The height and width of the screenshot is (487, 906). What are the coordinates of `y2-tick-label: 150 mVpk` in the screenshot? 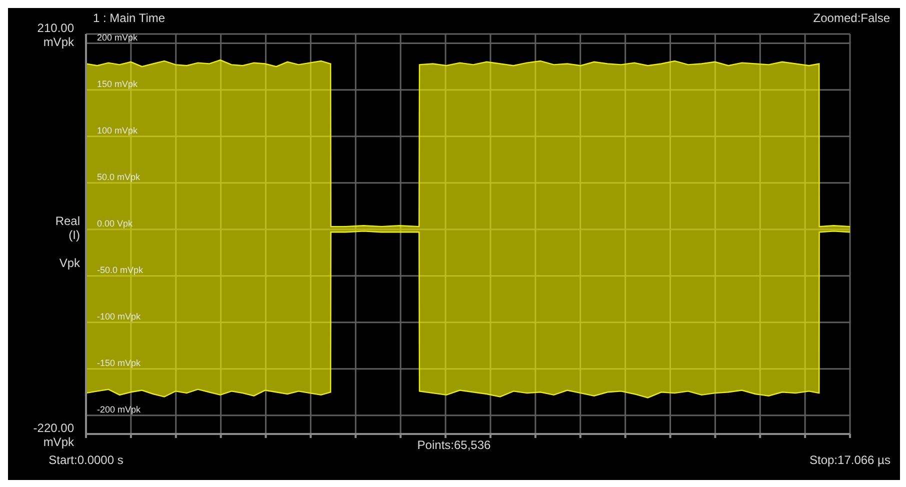 It's located at (117, 83).